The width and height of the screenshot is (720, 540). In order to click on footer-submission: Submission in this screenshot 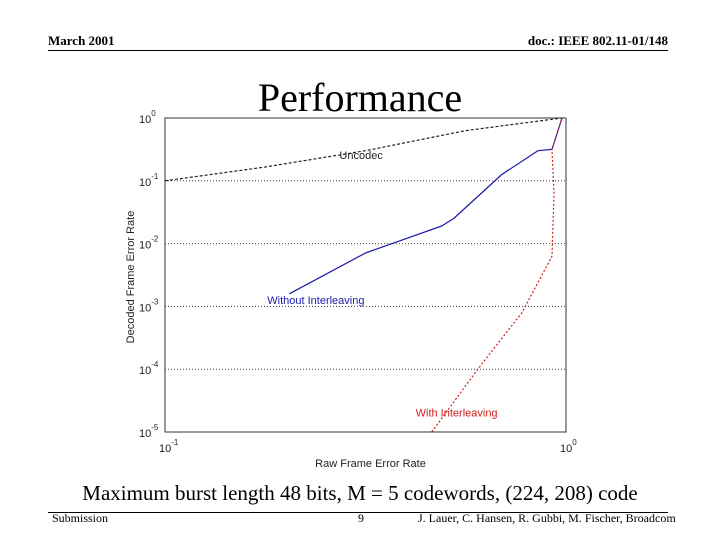, I will do `click(80, 518)`.